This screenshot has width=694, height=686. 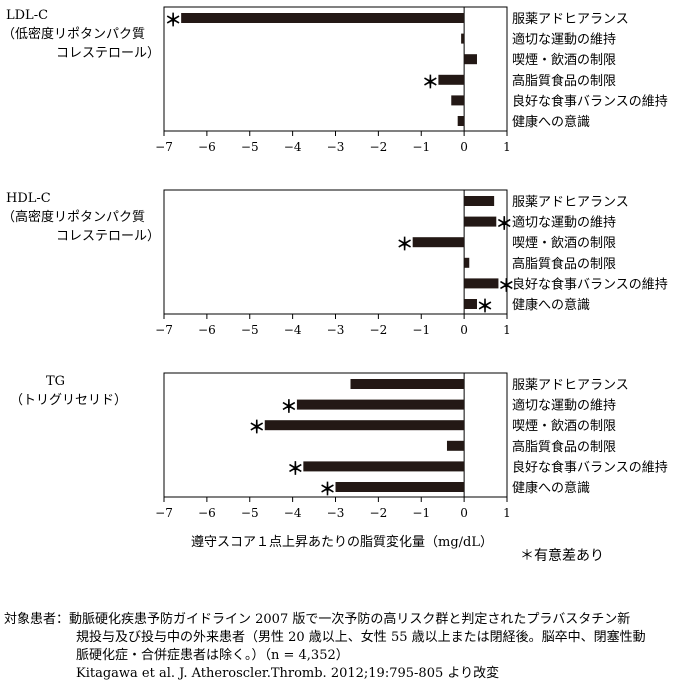 What do you see at coordinates (562, 555) in the screenshot?
I see `significance-legend: ＊有意差あり` at bounding box center [562, 555].